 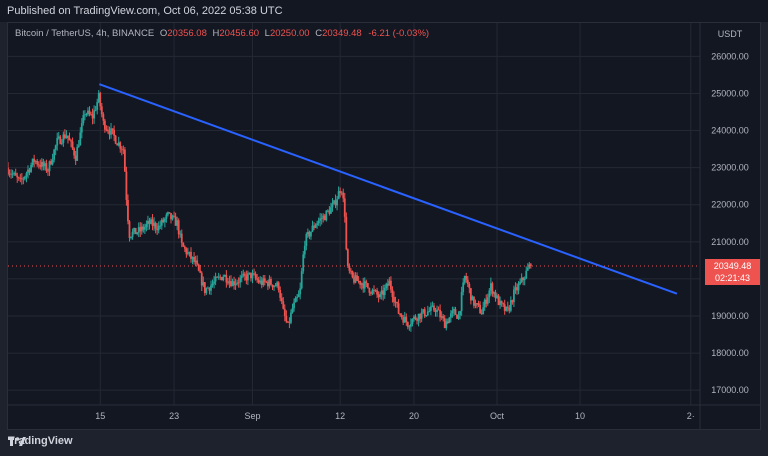 I want to click on time-tick-label: 20, so click(x=414, y=416).